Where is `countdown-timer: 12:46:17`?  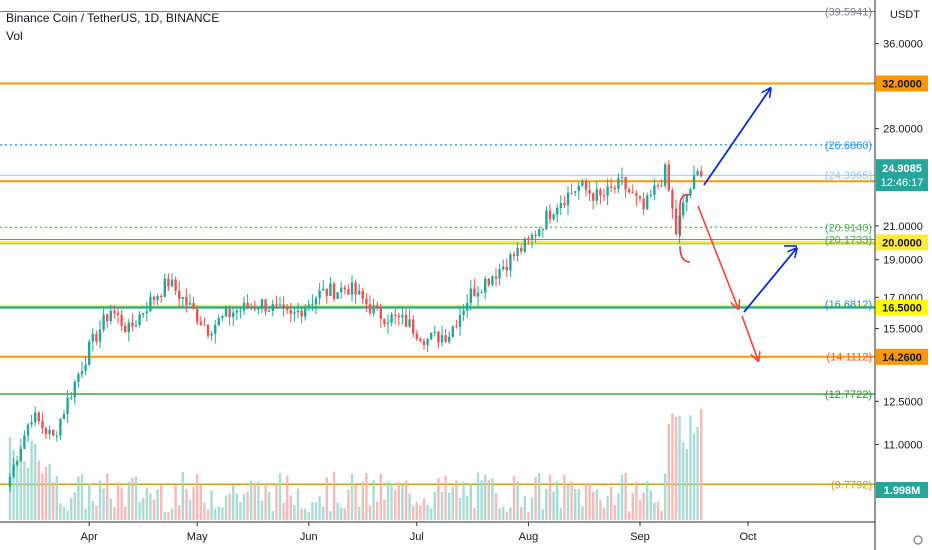
countdown-timer: 12:46:17 is located at coordinates (902, 183).